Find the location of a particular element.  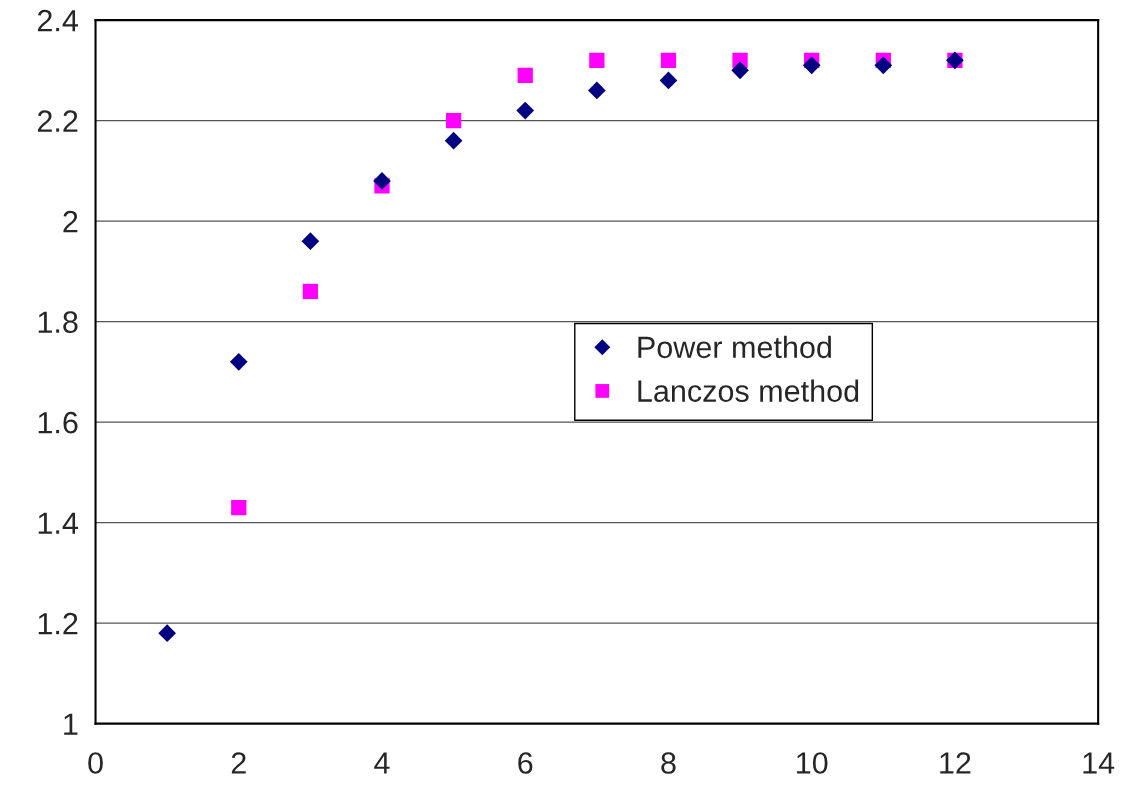

x-tick-label: 6 is located at coordinates (525, 763).